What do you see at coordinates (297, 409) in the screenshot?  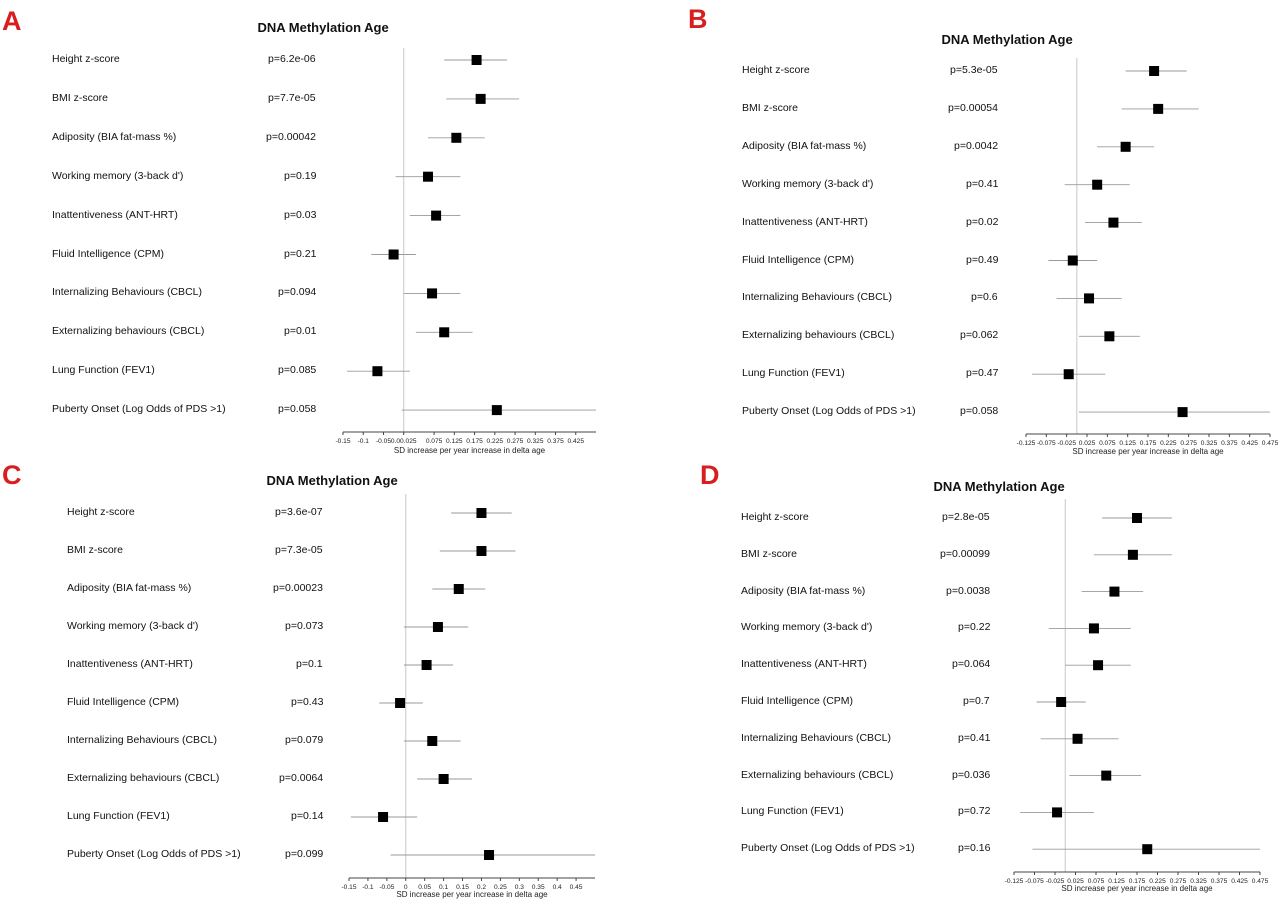 I see `p-value: p=0.058` at bounding box center [297, 409].